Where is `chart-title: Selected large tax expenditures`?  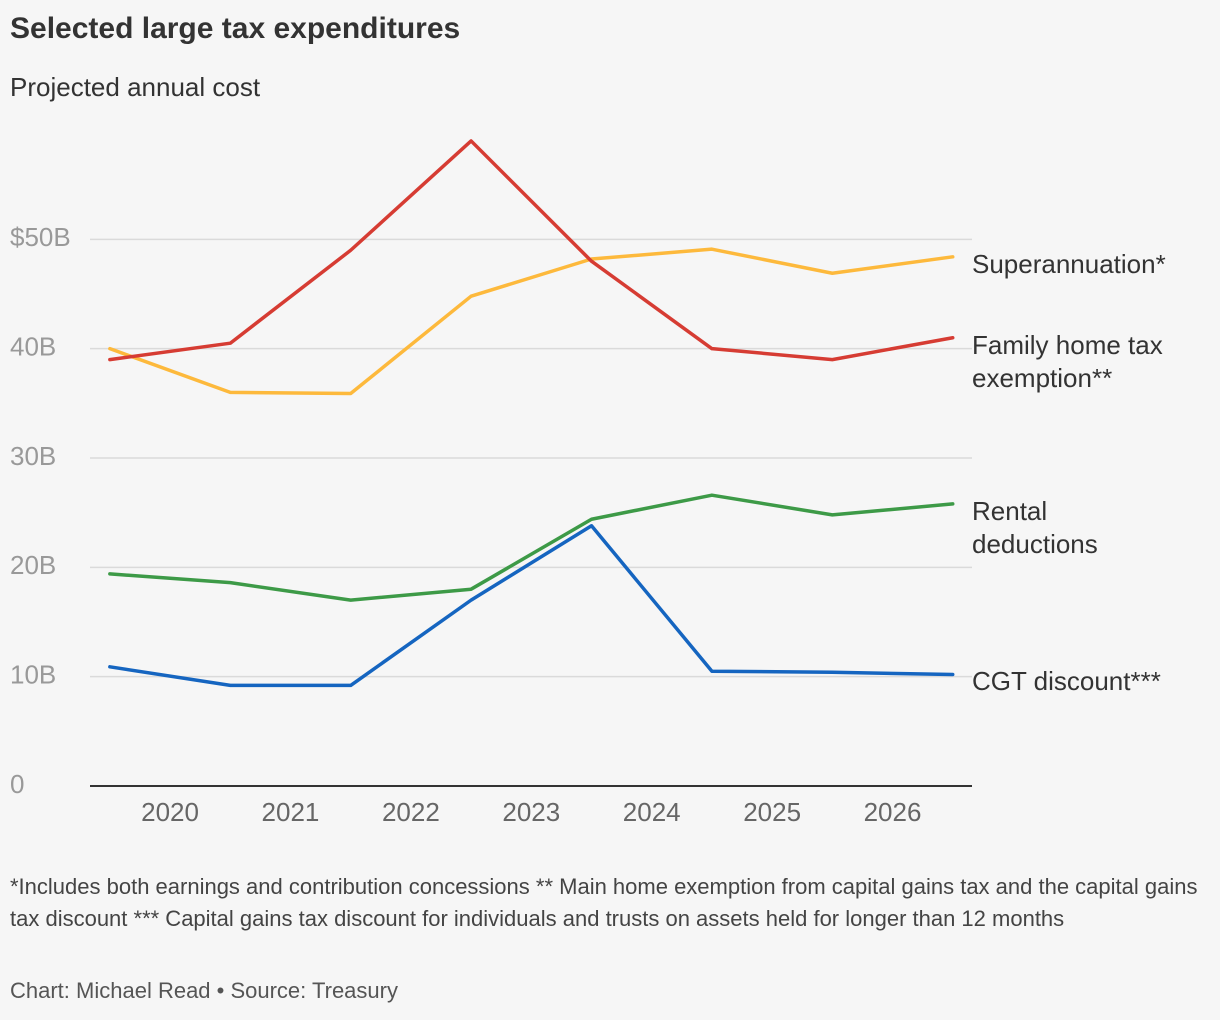
chart-title: Selected large tax expenditures is located at coordinates (235, 28).